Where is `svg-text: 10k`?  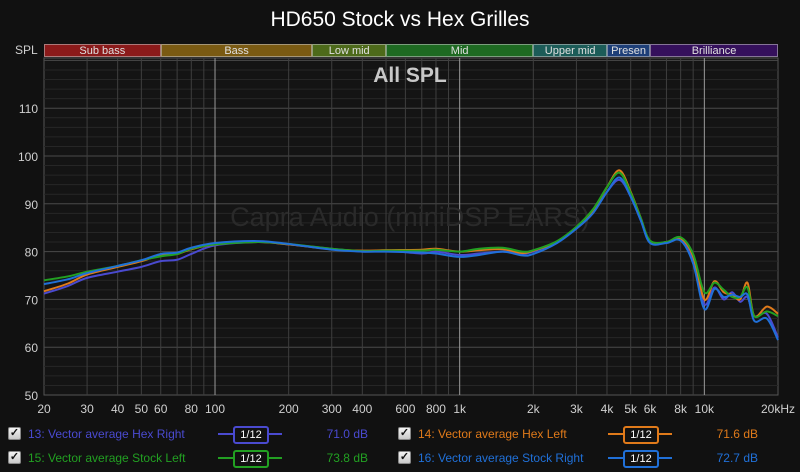 svg-text: 10k is located at coordinates (705, 409).